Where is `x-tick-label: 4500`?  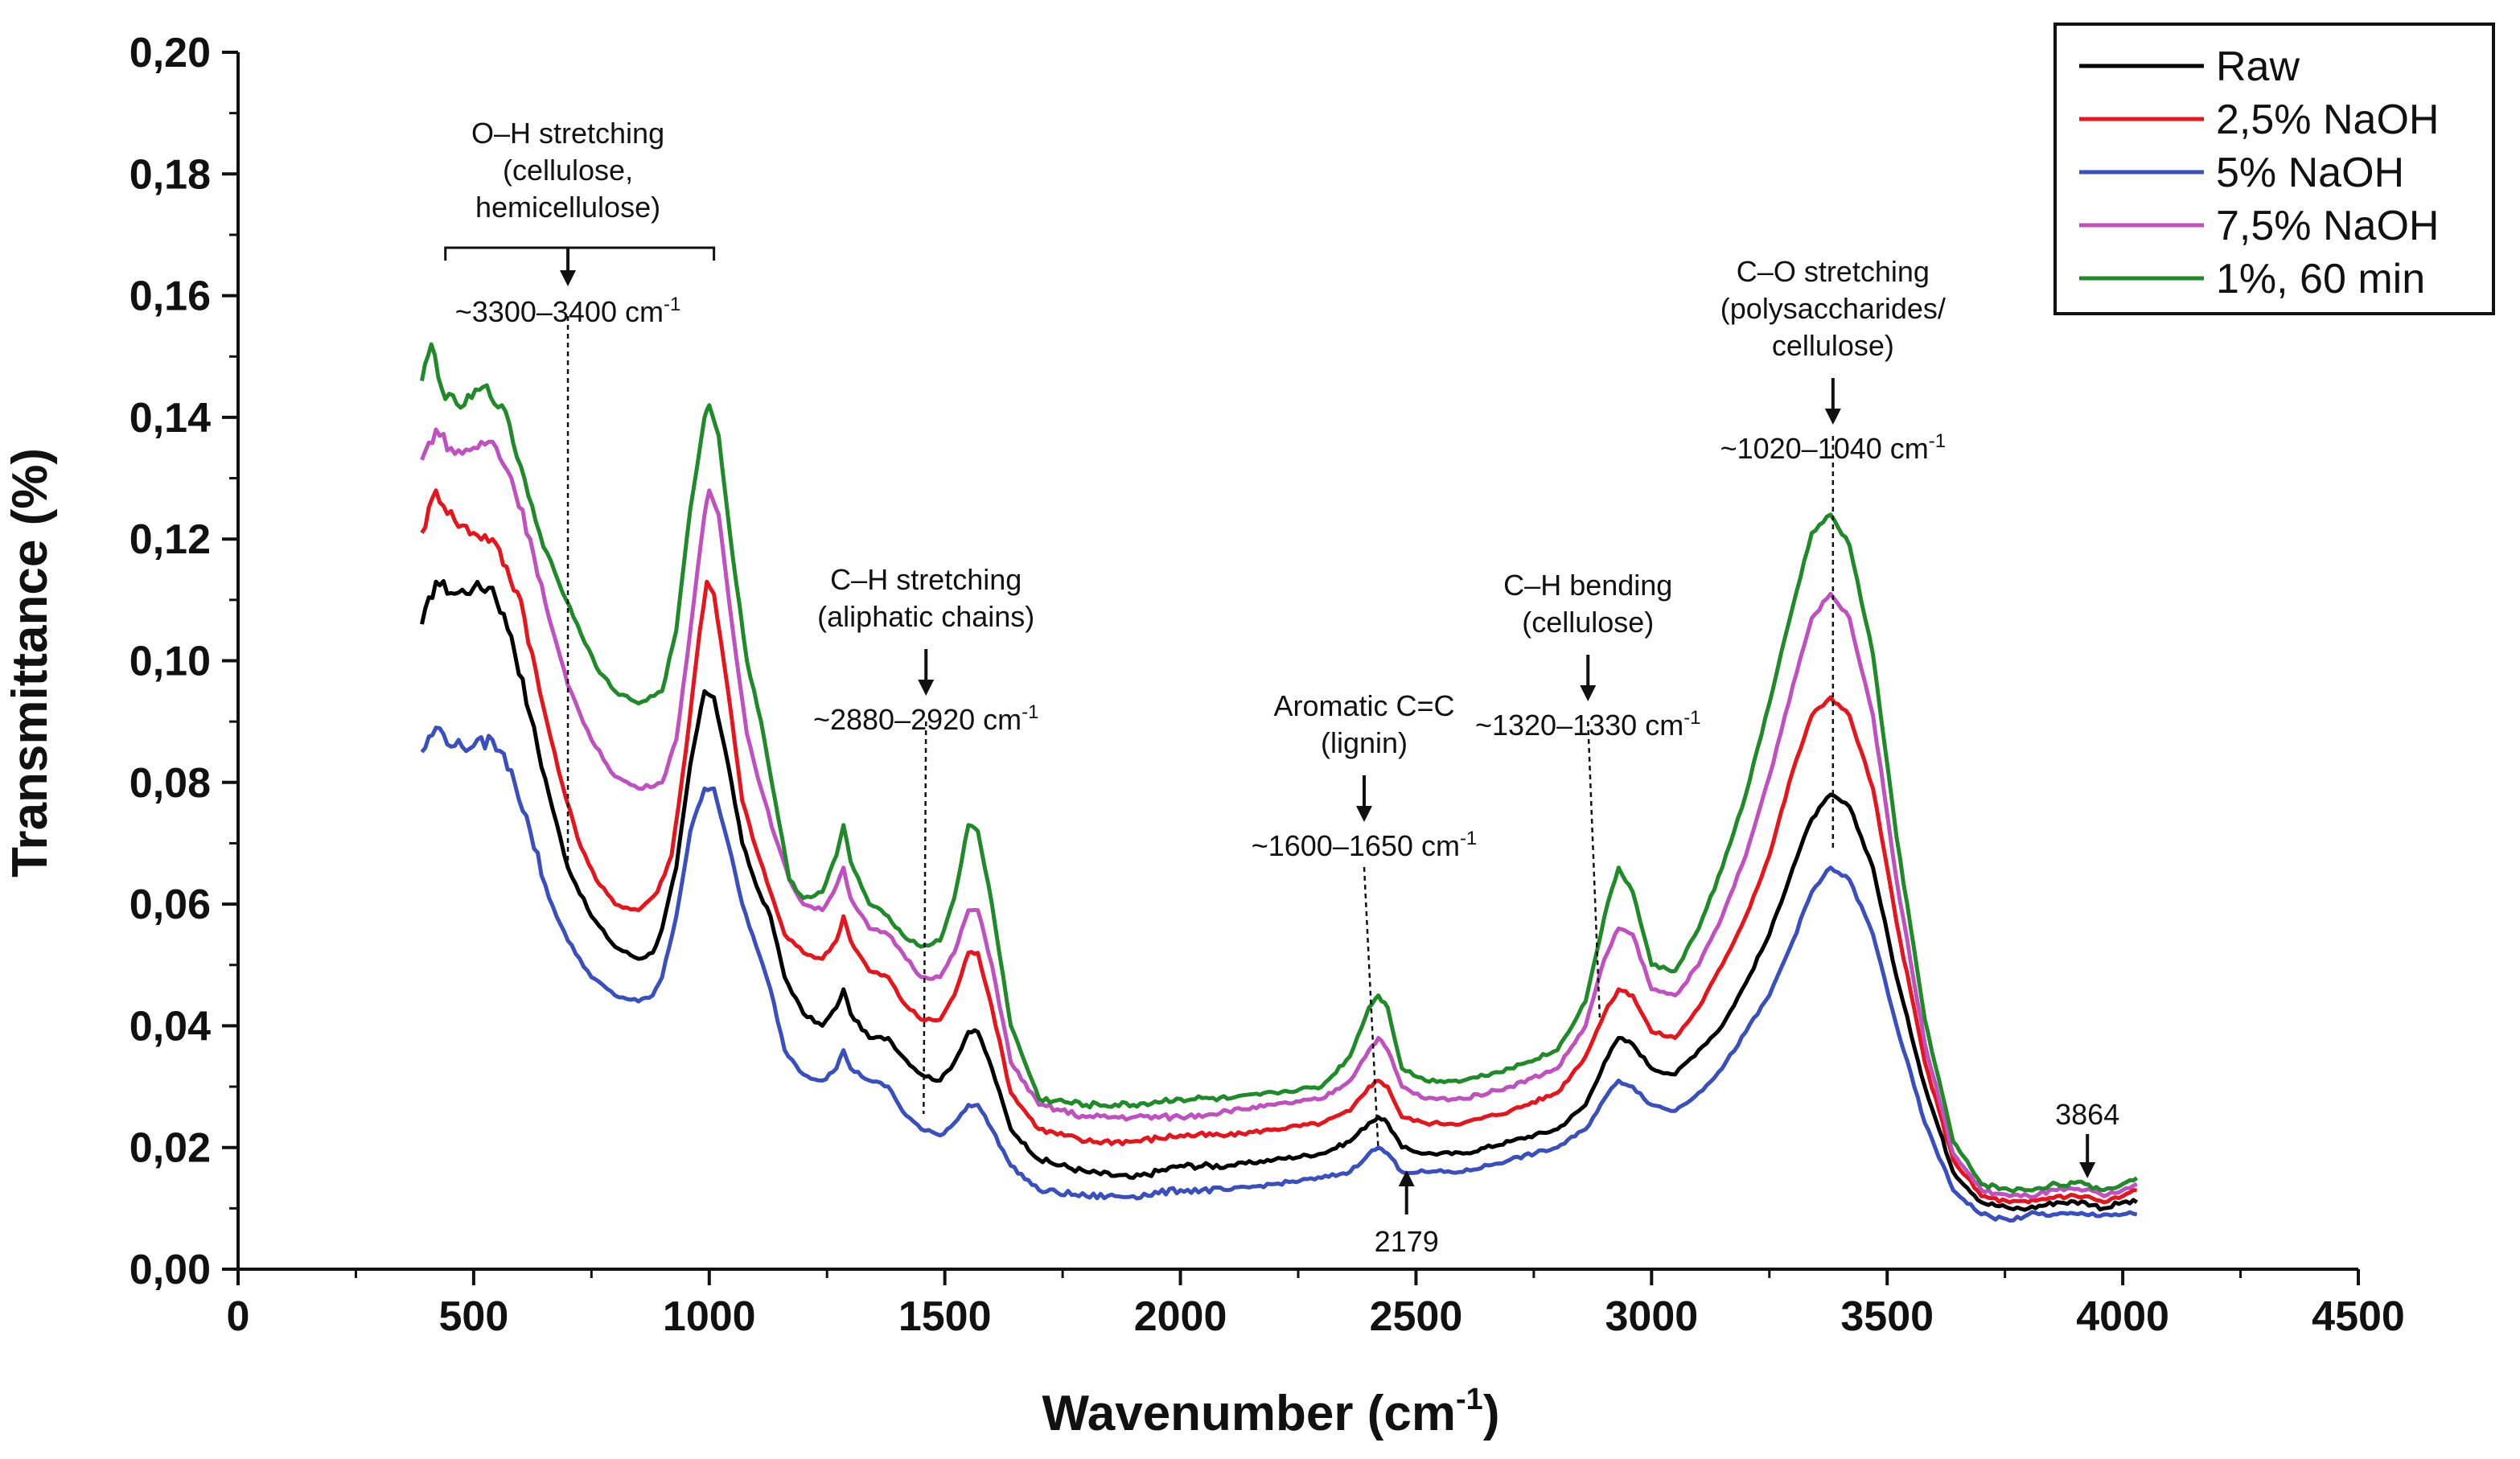
x-tick-label: 4500 is located at coordinates (2358, 1316).